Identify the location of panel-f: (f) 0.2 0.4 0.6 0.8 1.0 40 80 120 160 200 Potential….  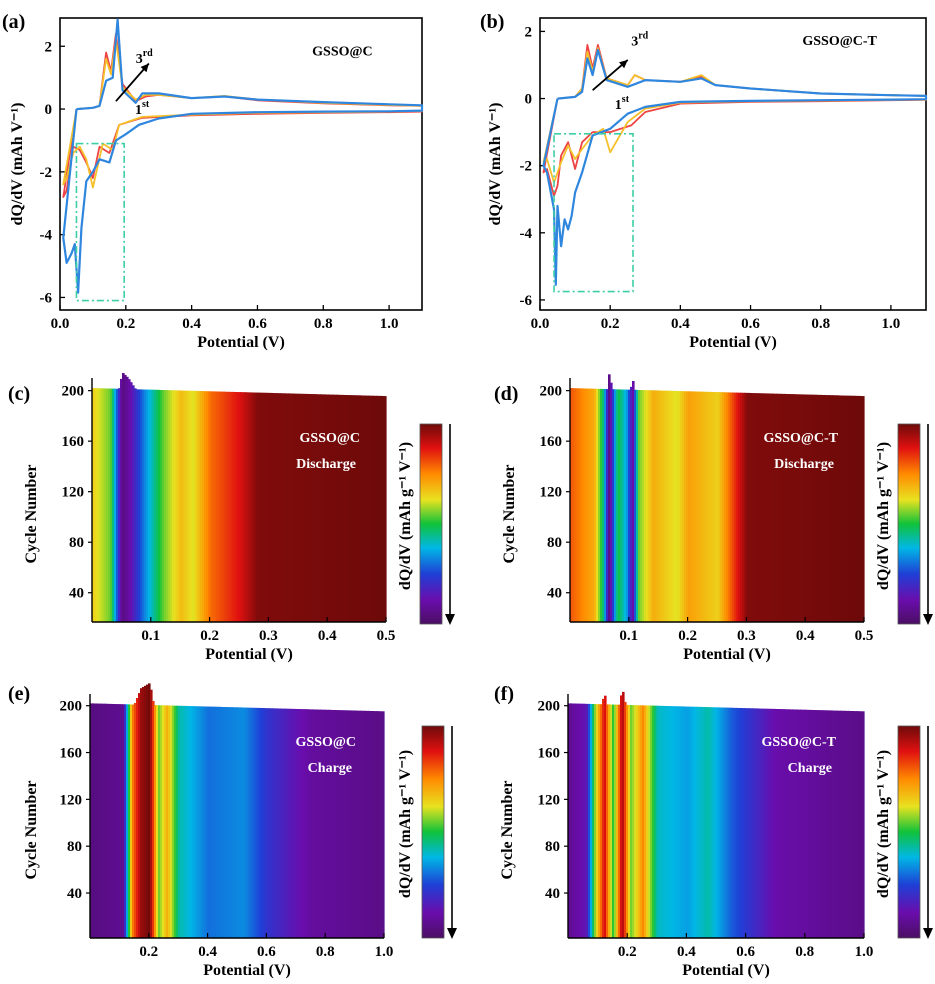
(713, 831).